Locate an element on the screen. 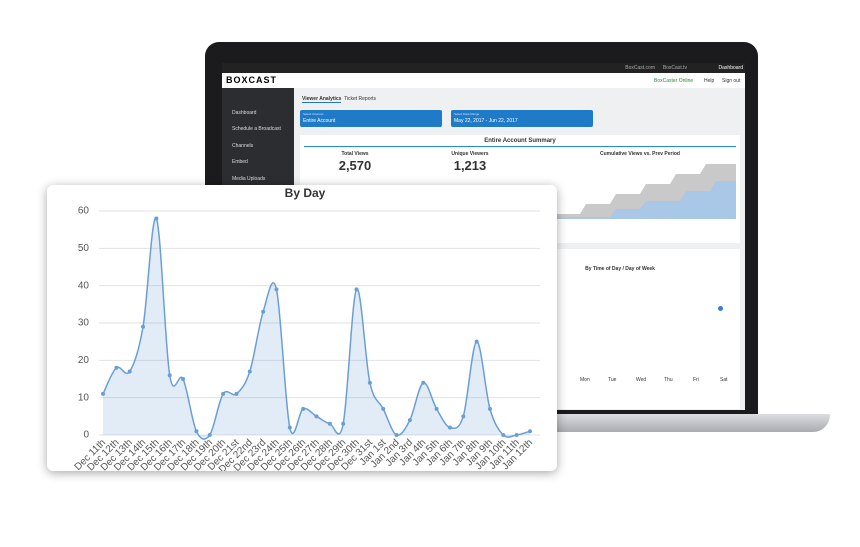  current-area is located at coordinates (643, 200).